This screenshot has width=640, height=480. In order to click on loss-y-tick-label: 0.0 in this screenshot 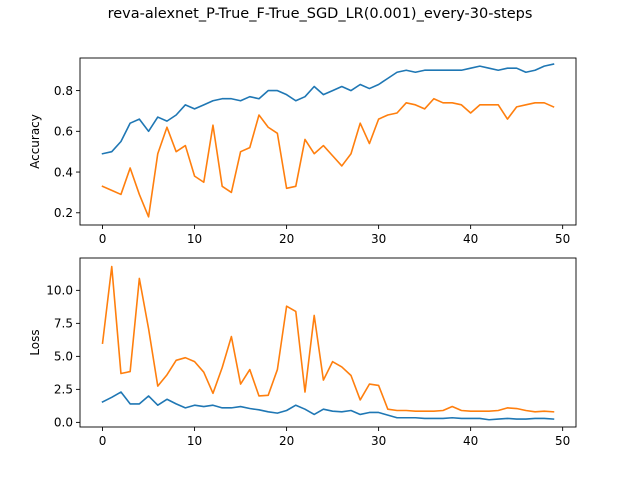, I will do `click(63, 423)`.